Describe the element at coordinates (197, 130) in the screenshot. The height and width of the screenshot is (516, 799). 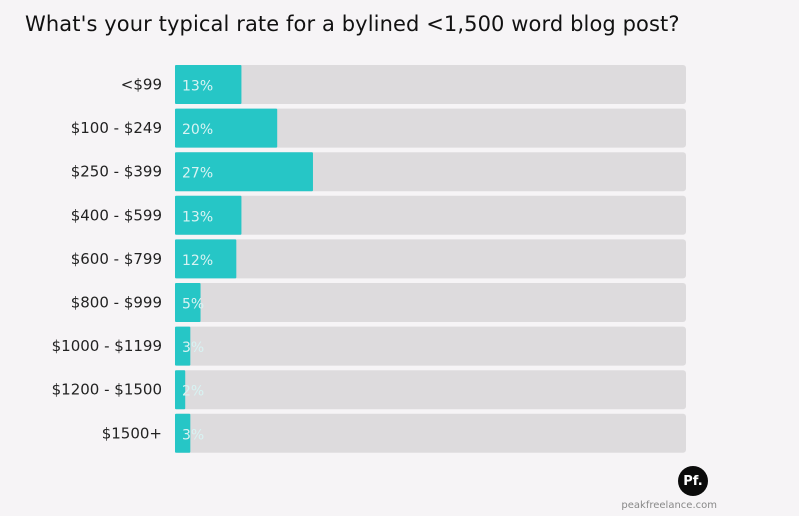
I see `value-label: 20%` at that location.